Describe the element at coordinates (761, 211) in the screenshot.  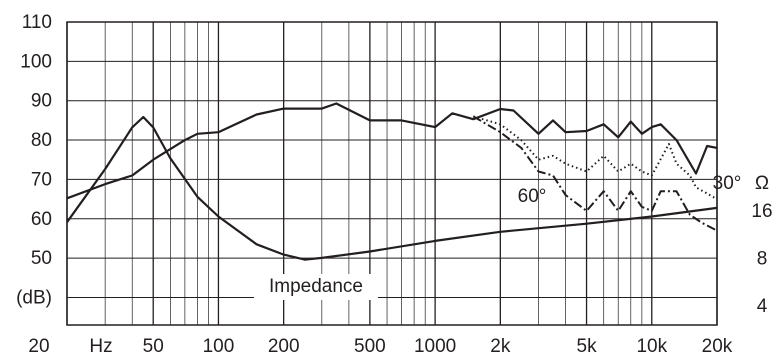
I see `y2-tick-label: 16` at that location.